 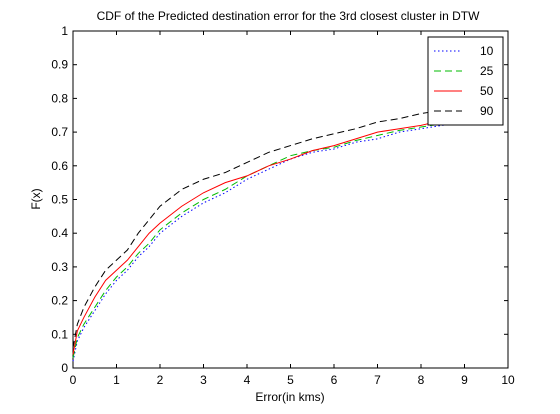 I want to click on x-tick-label: 0, so click(x=73, y=380).